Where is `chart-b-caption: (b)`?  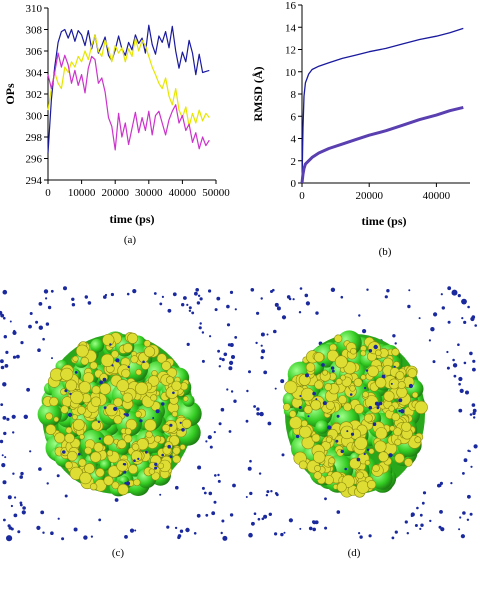
chart-b-caption: (b) is located at coordinates (385, 252).